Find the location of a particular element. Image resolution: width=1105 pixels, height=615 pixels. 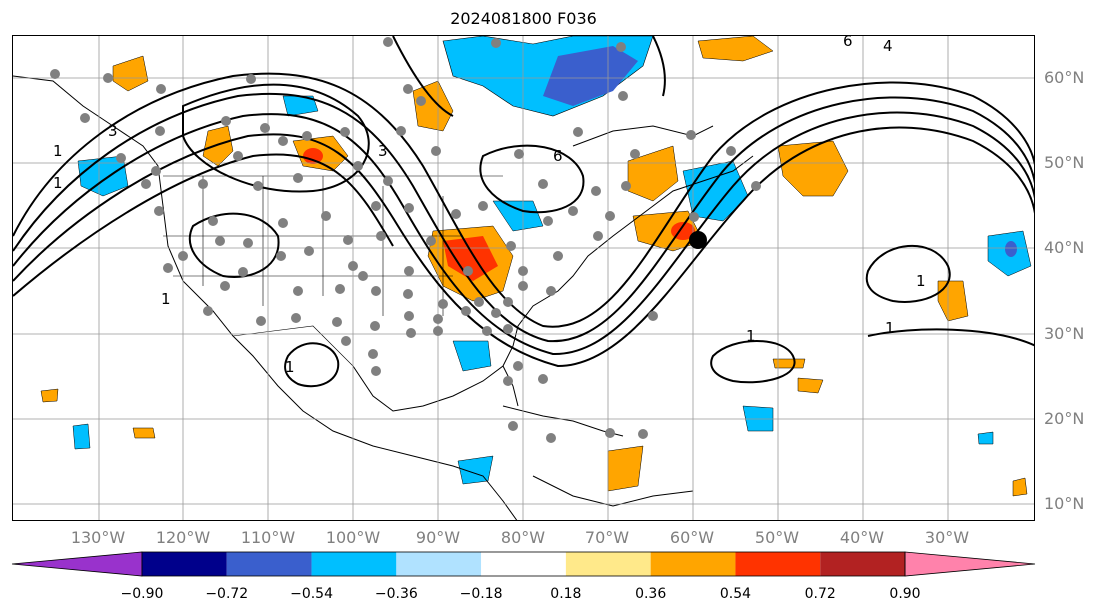

lon-label: 70°W is located at coordinates (607, 537).